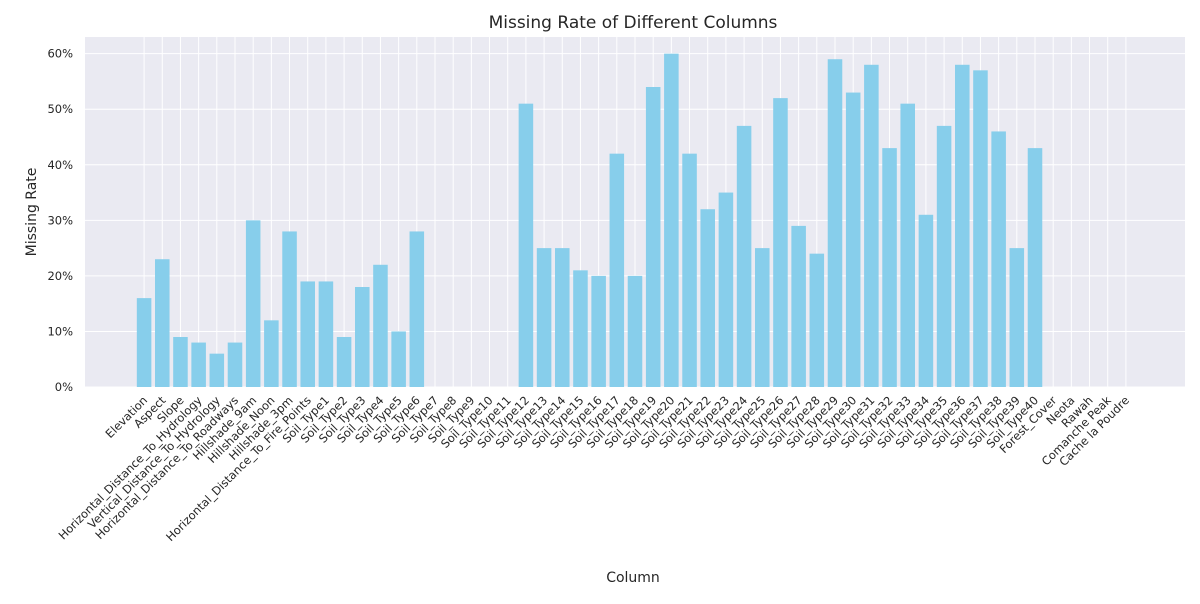 This screenshot has height=604, width=1200. I want to click on y-tick-labels: 0% 10% 20% 30% 40% 50% 60%, so click(60, 220).